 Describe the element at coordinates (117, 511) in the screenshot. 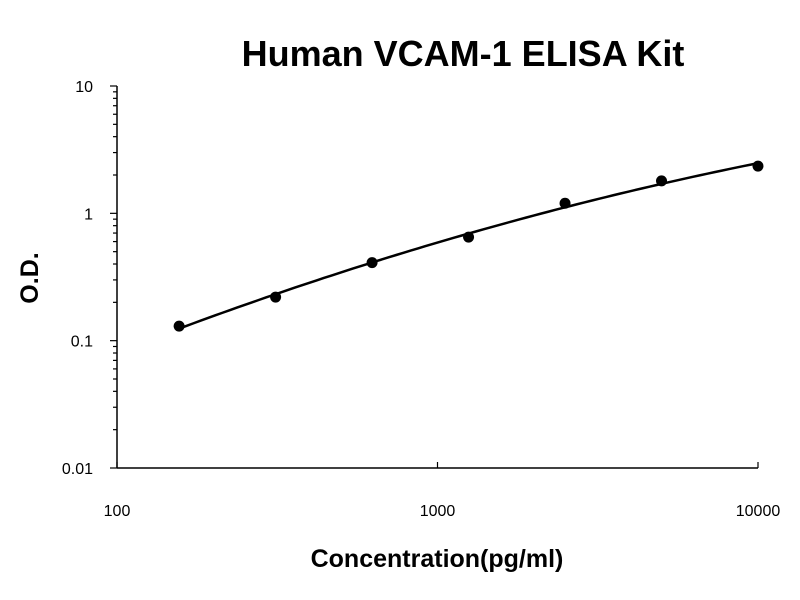

I see `x-tick-label: 100` at that location.